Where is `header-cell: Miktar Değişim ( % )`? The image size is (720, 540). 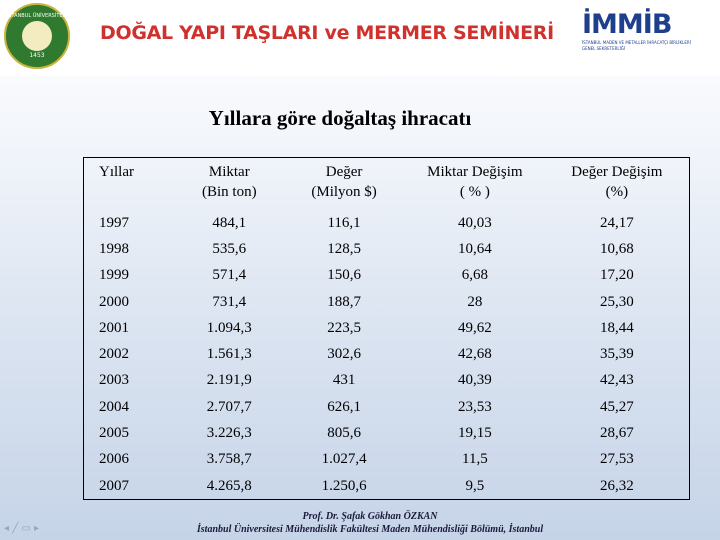 header-cell: Miktar Değişim ( % ) is located at coordinates (475, 184).